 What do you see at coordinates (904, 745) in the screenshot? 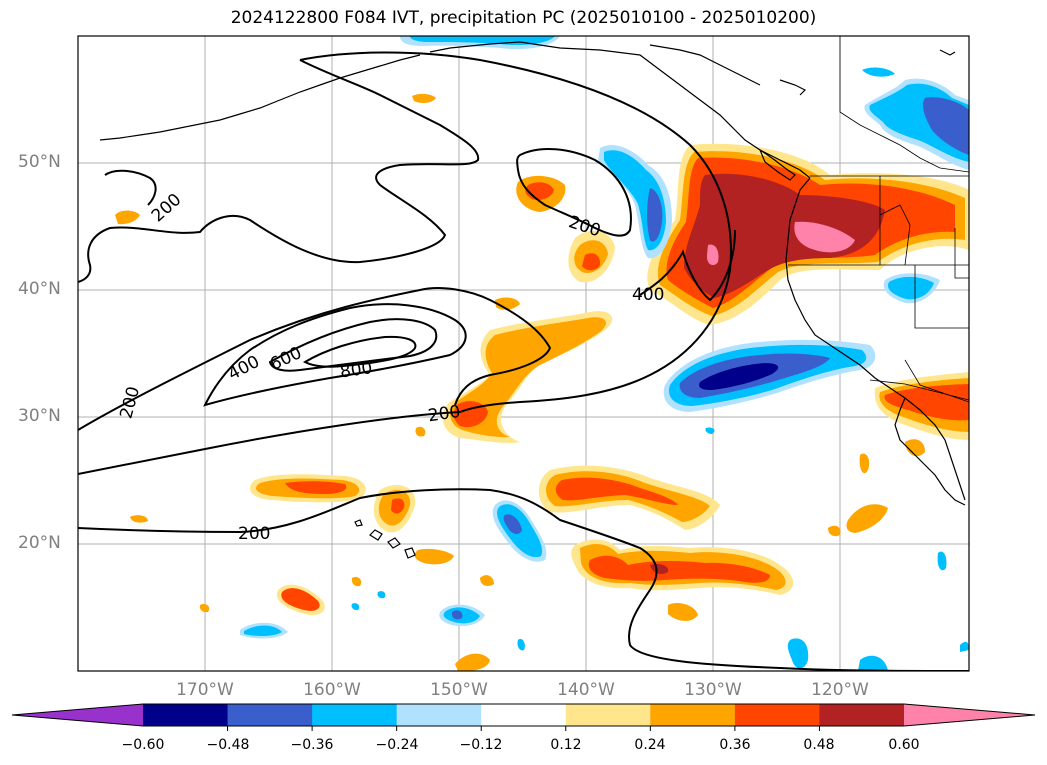
I see `colorbar-tick-label: 0.60` at bounding box center [904, 745].